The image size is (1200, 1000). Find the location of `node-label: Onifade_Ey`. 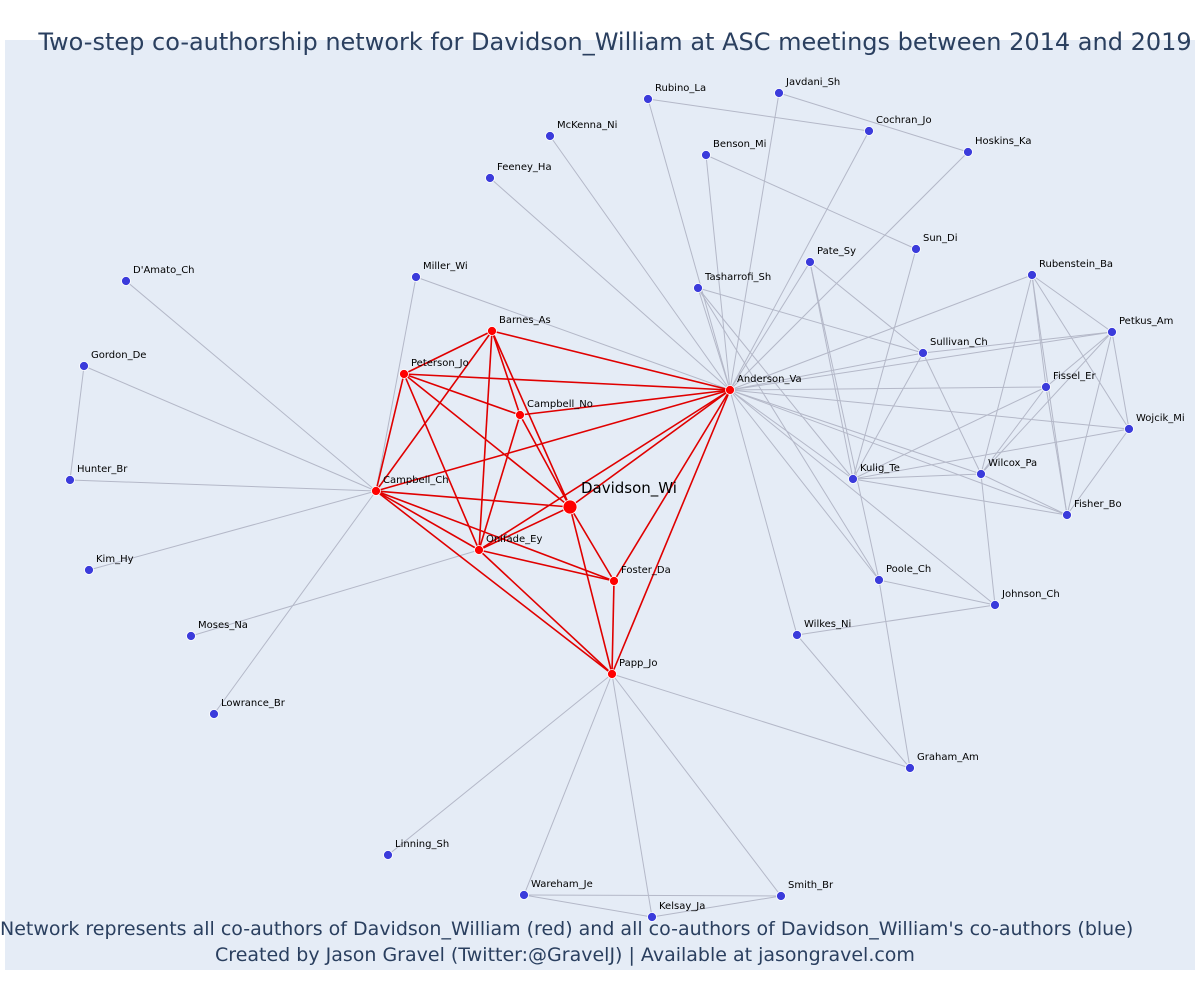

node-label: Onifade_Ey is located at coordinates (514, 539).